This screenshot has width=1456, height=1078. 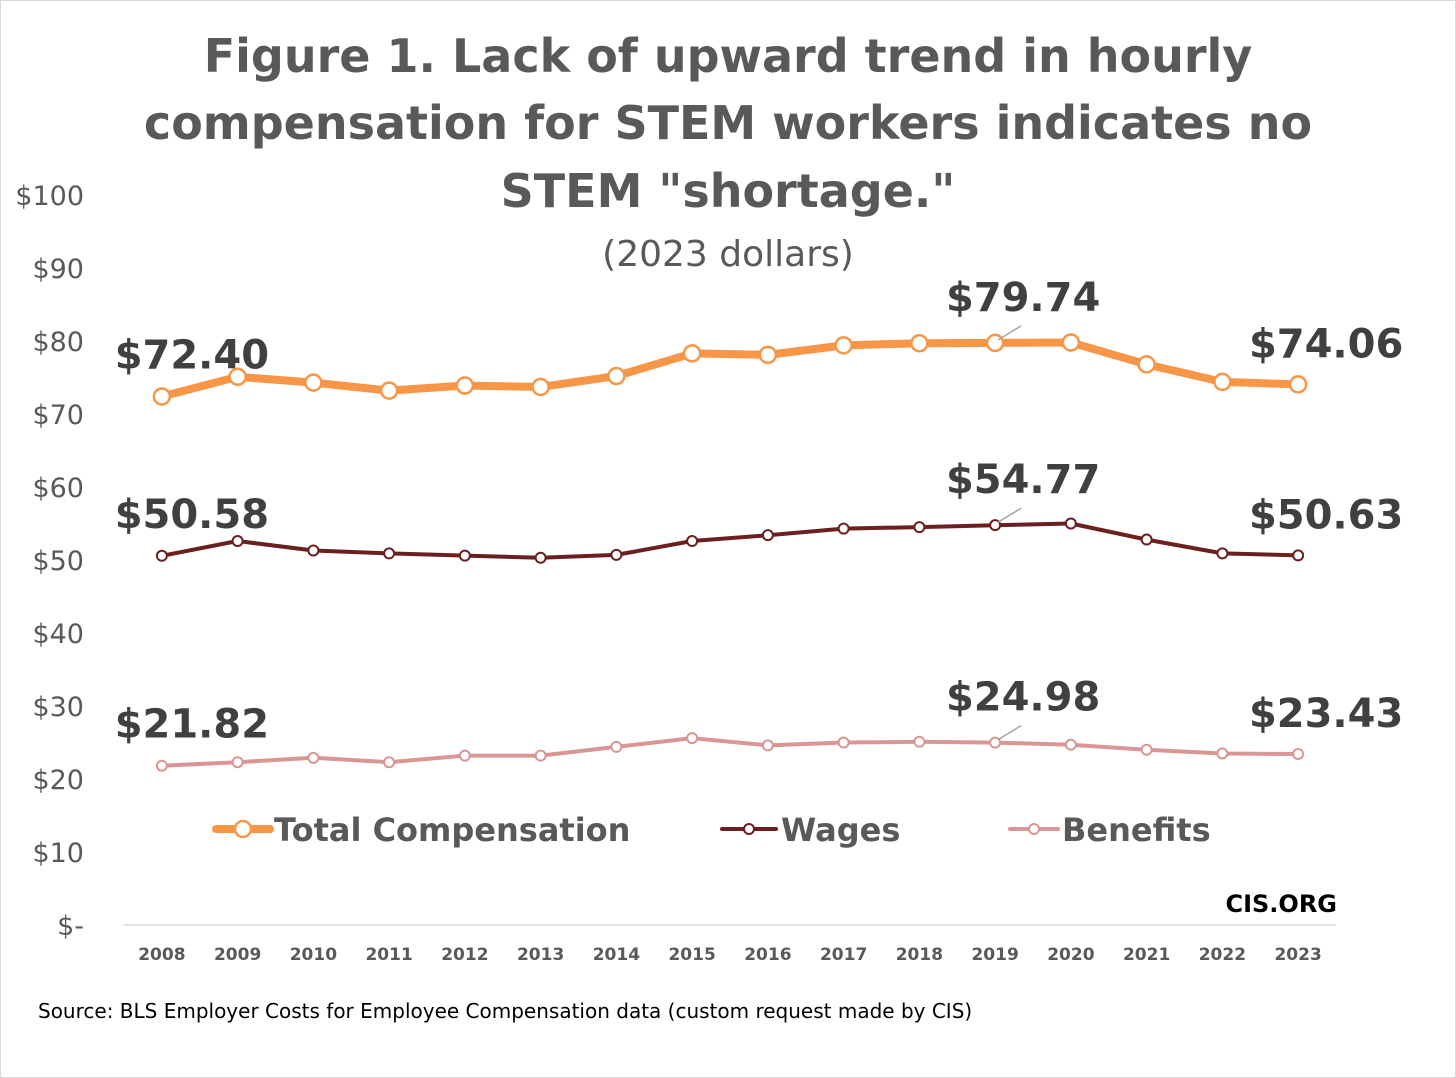 What do you see at coordinates (58, 634) in the screenshot?
I see `y-tick-label: $40` at bounding box center [58, 634].